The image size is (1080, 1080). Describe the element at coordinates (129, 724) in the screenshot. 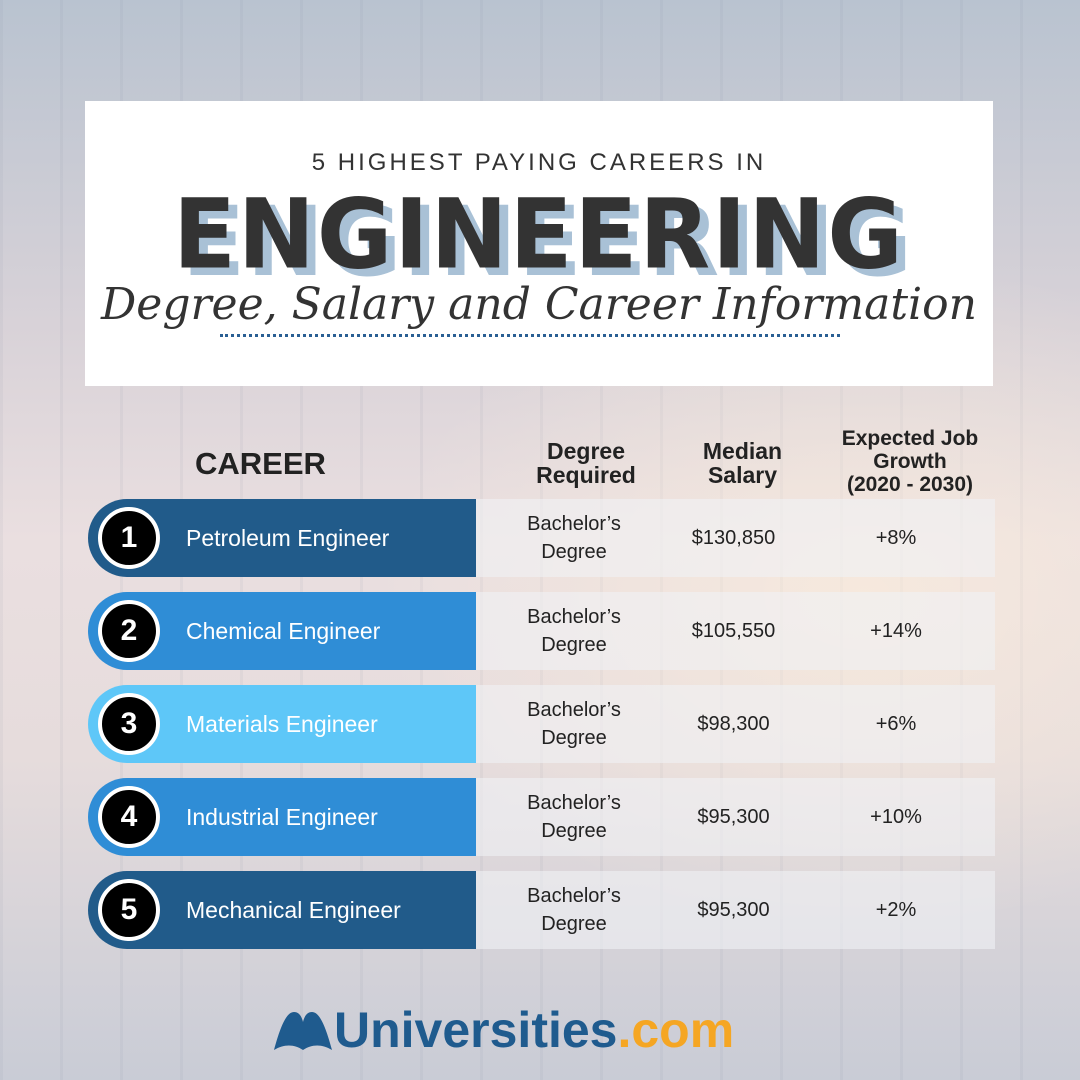

I see `rank-badge: 3` at that location.